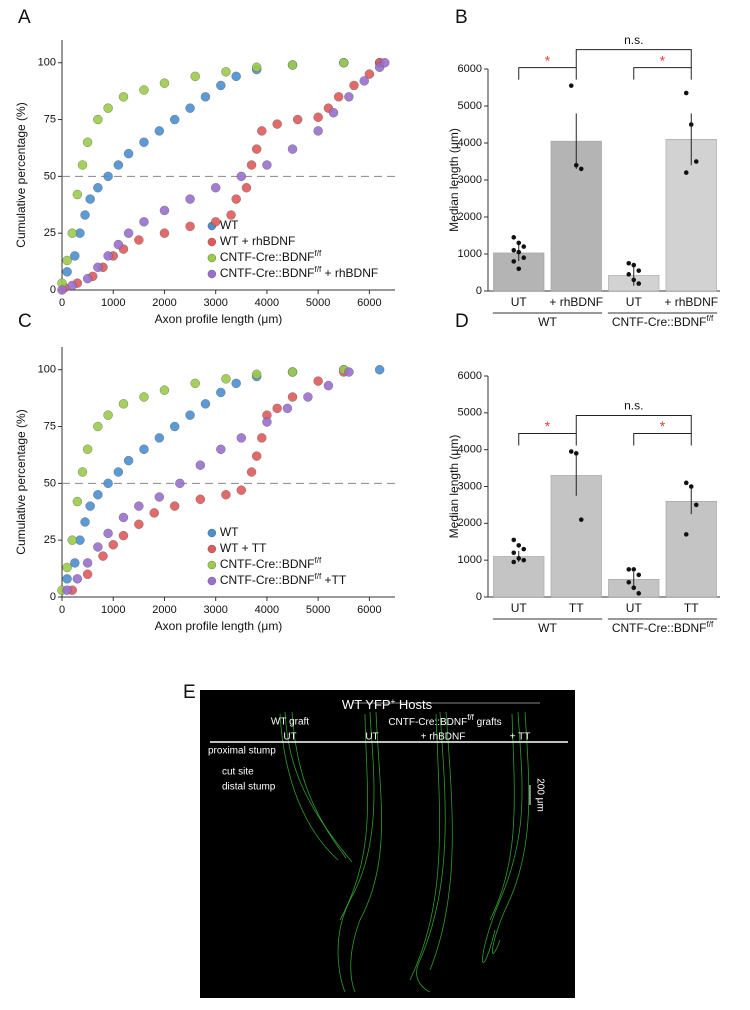  What do you see at coordinates (539, 795) in the screenshot?
I see `scale-bar-label: 200 μm` at bounding box center [539, 795].